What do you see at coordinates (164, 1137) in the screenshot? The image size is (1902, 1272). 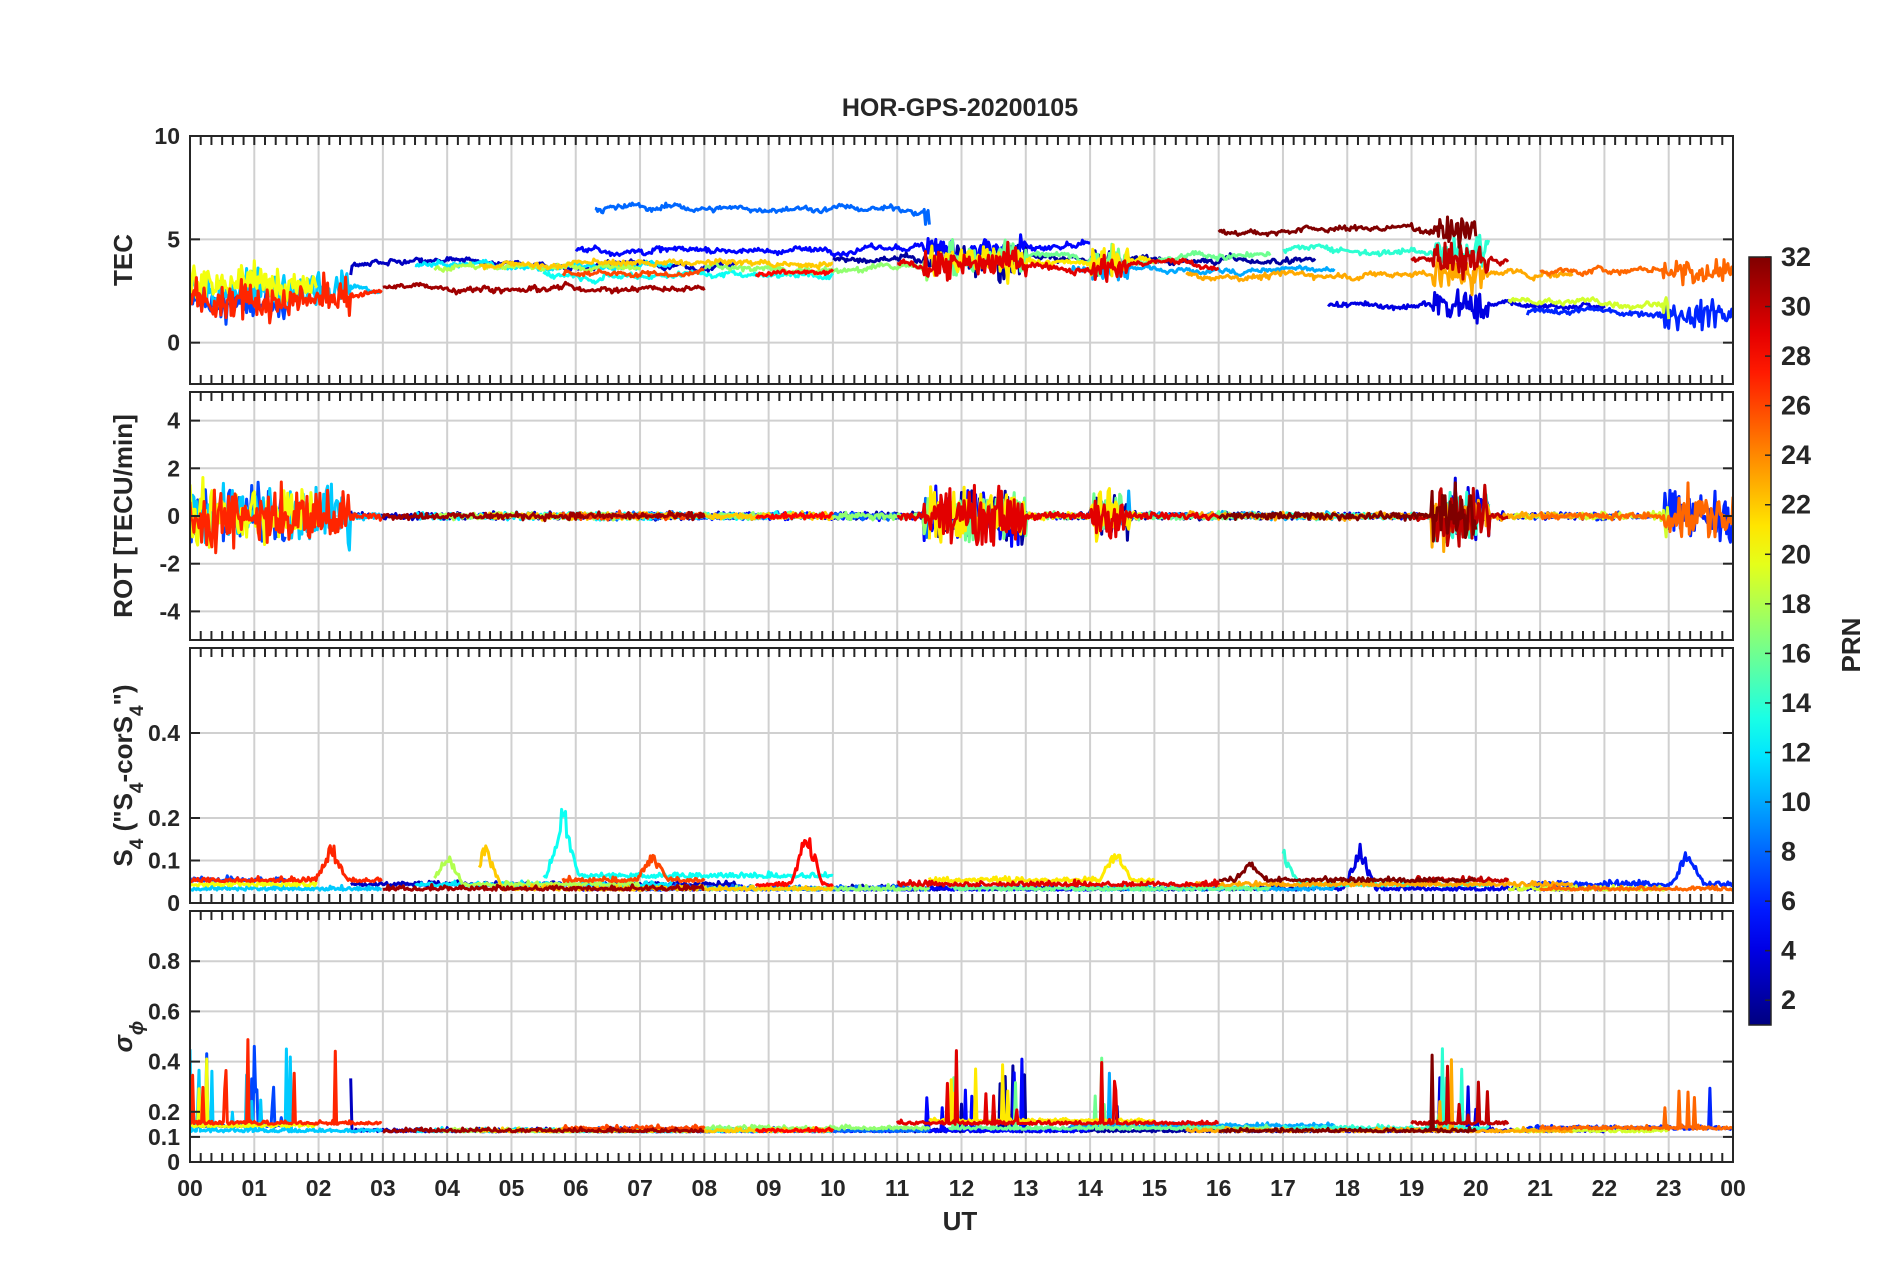 I see `panel-sigma-ytick-label: 0.1` at bounding box center [164, 1137].